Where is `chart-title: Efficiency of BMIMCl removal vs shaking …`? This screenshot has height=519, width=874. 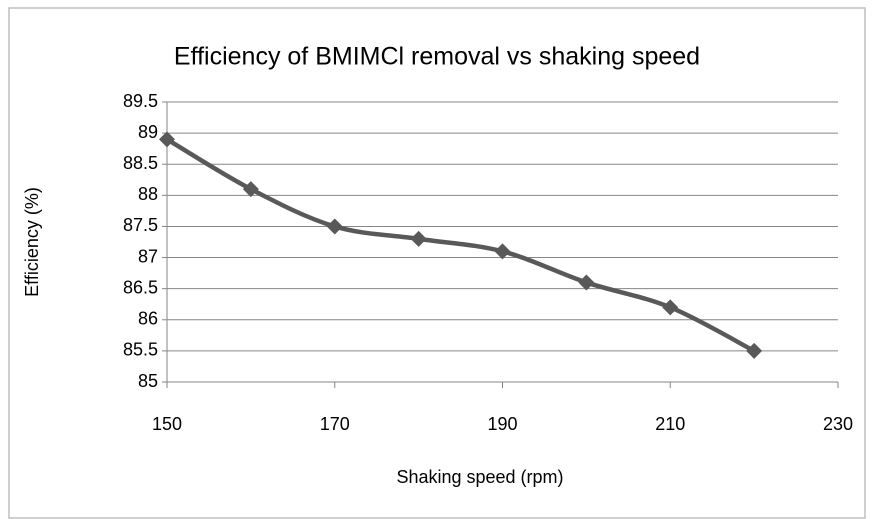
chart-title: Efficiency of BMIMCl removal vs shaking … is located at coordinates (437, 57).